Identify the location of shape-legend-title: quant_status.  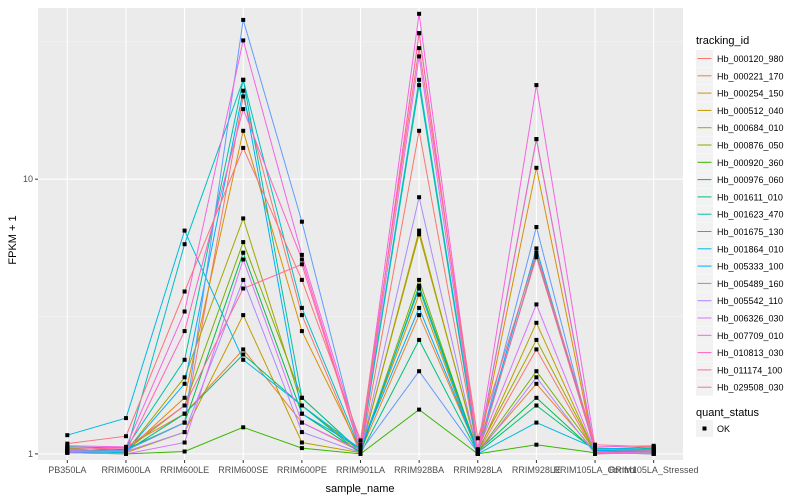
(727, 413).